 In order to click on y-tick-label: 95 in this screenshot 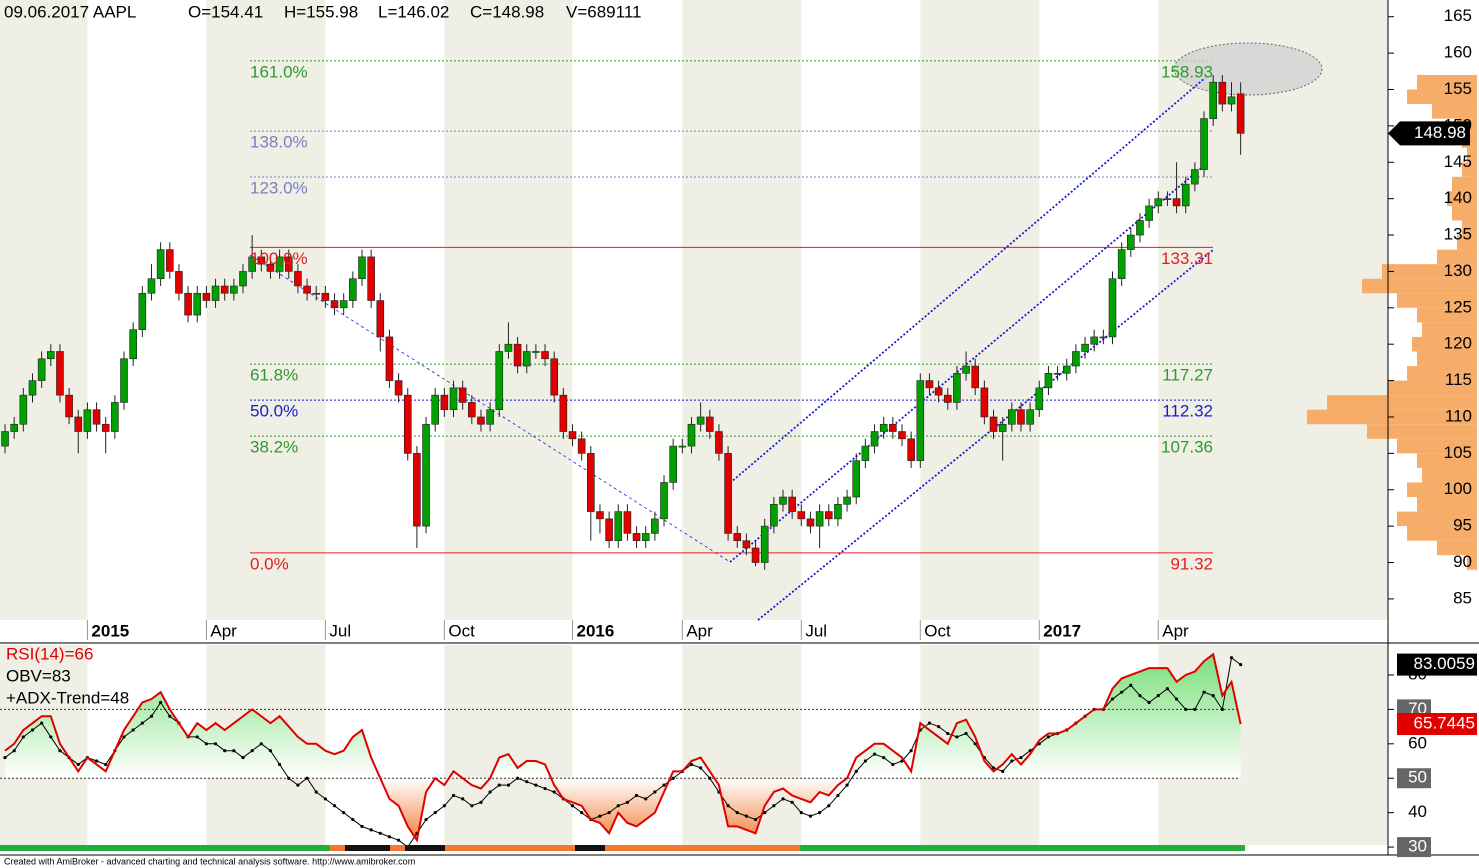, I will do `click(1462, 525)`.